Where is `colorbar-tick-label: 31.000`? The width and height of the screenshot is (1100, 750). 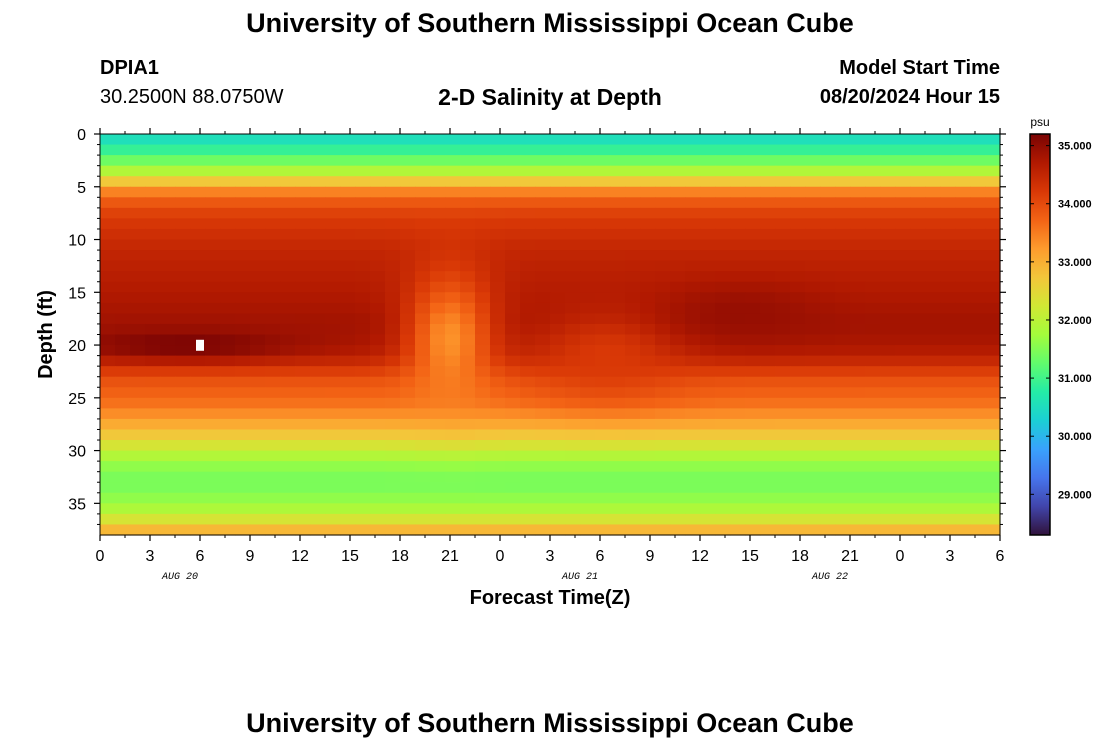 colorbar-tick-label: 31.000 is located at coordinates (1075, 379).